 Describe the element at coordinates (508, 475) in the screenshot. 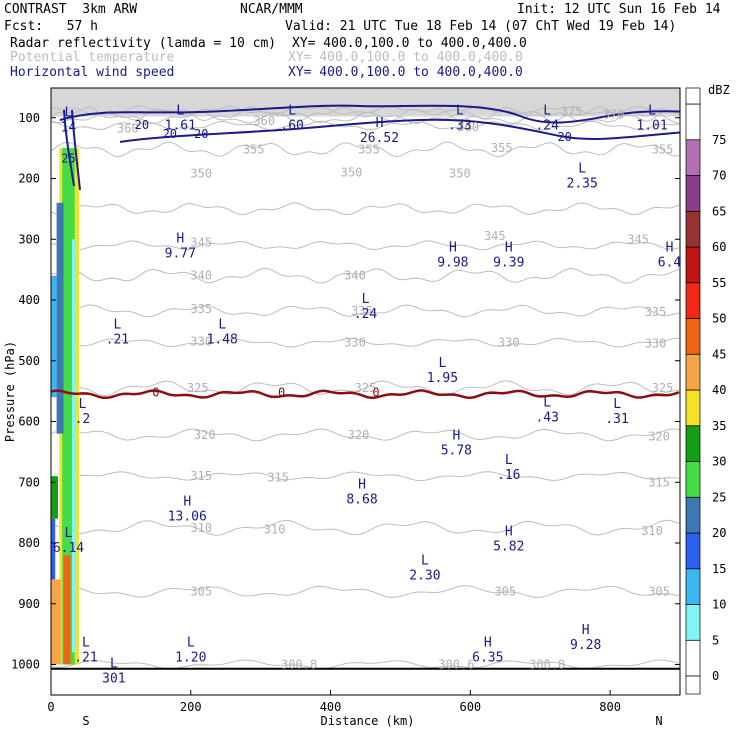

I see `extremum-value: .16` at that location.